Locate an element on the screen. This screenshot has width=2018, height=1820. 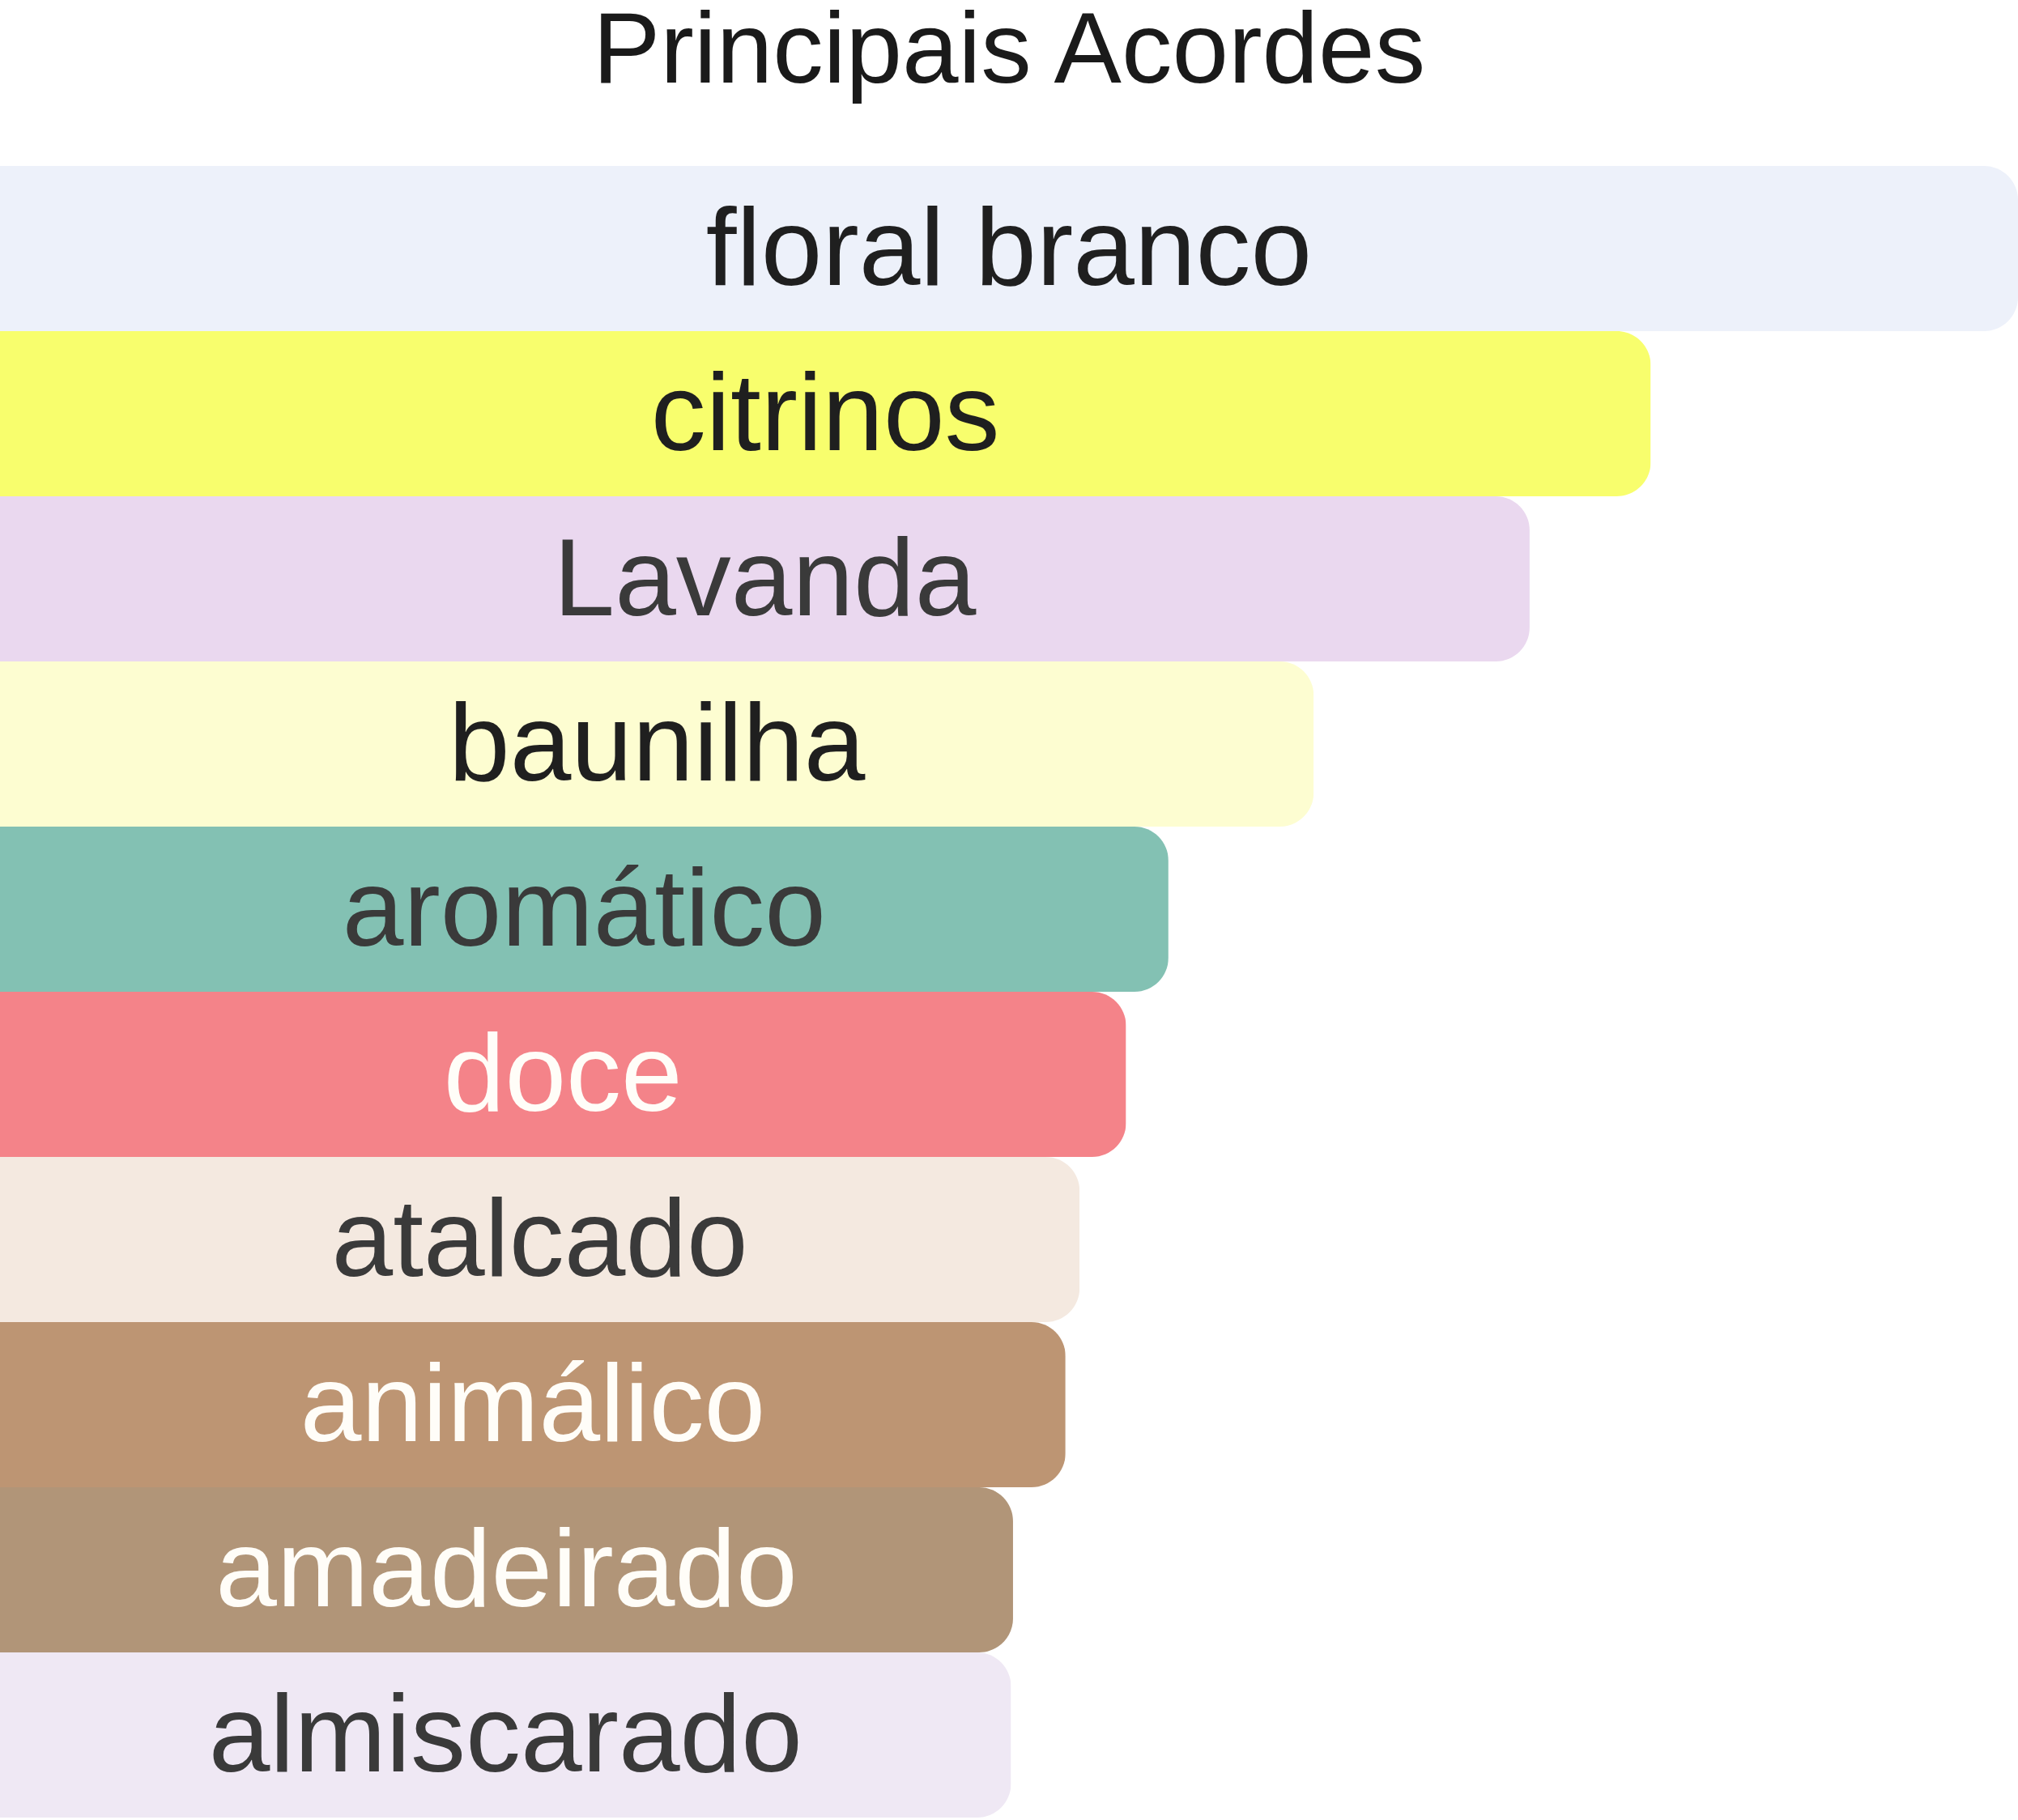
y-tick-label: doce is located at coordinates (563, 1072).